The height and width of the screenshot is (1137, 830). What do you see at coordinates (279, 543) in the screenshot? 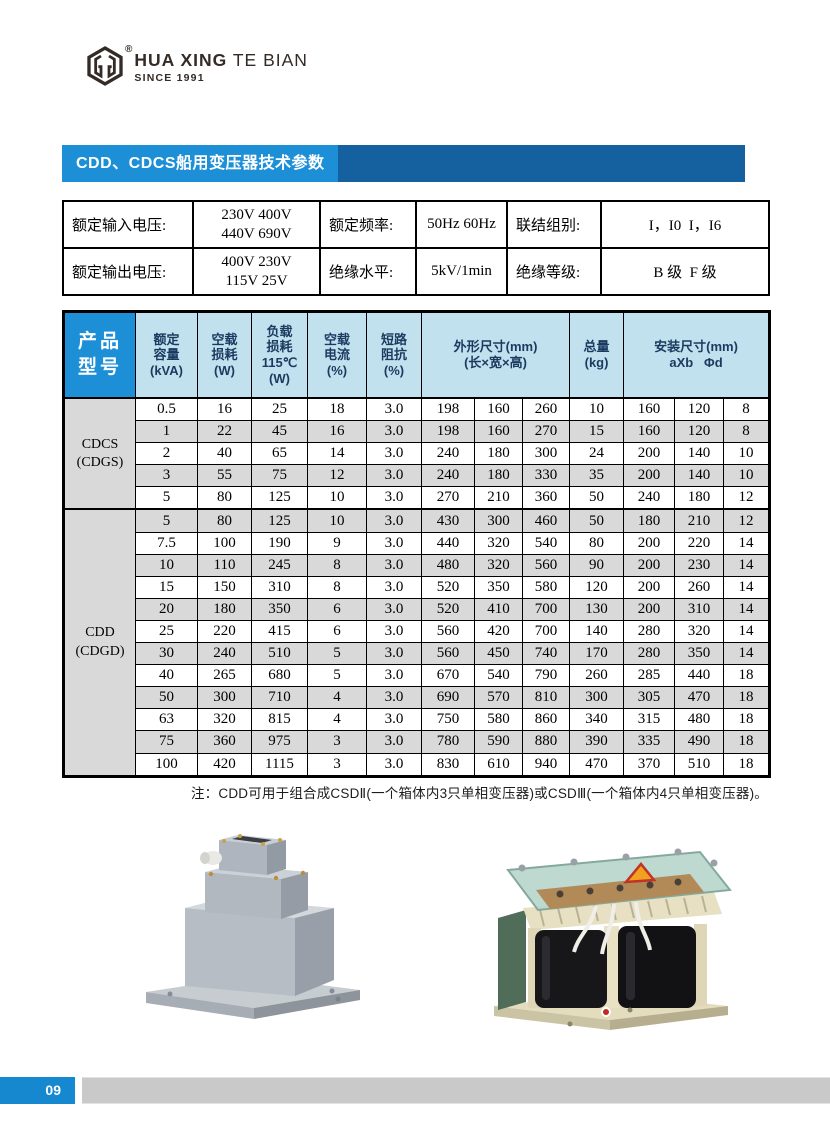
I see `cell: 190` at bounding box center [279, 543].